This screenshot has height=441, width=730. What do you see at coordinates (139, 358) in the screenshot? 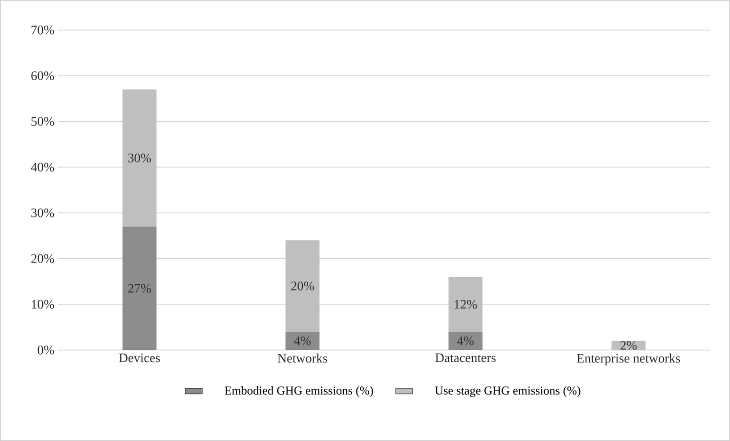
I see `x-tick-label: Devices` at bounding box center [139, 358].